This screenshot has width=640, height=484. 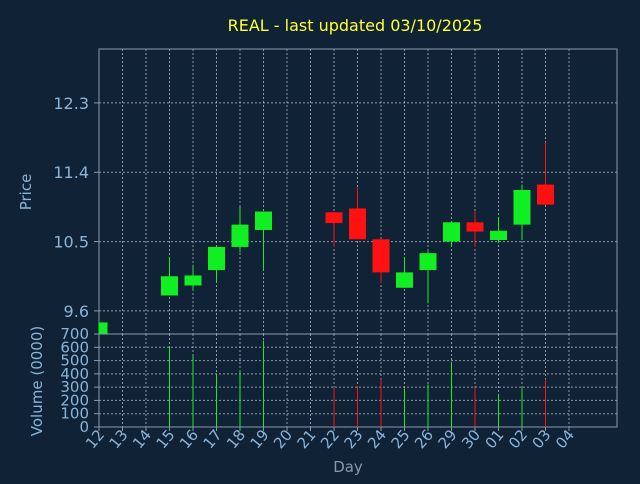 What do you see at coordinates (355, 25) in the screenshot?
I see `chart-title: REAL - last updated 03/10/2025` at bounding box center [355, 25].